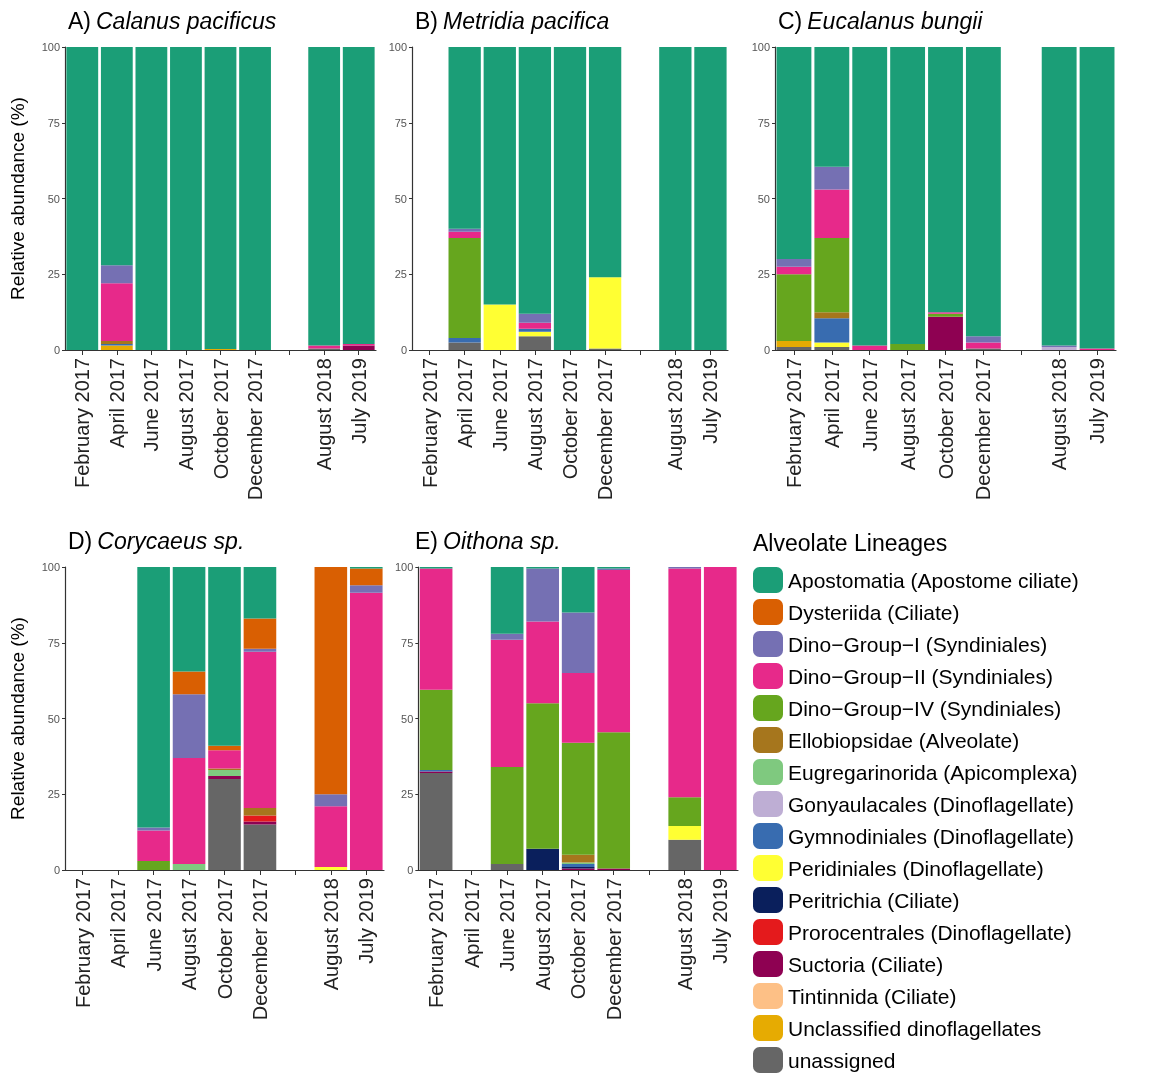  Describe the element at coordinates (916, 868) in the screenshot. I see `legend-label: Peridiniales (Dinoflagellate)` at that location.